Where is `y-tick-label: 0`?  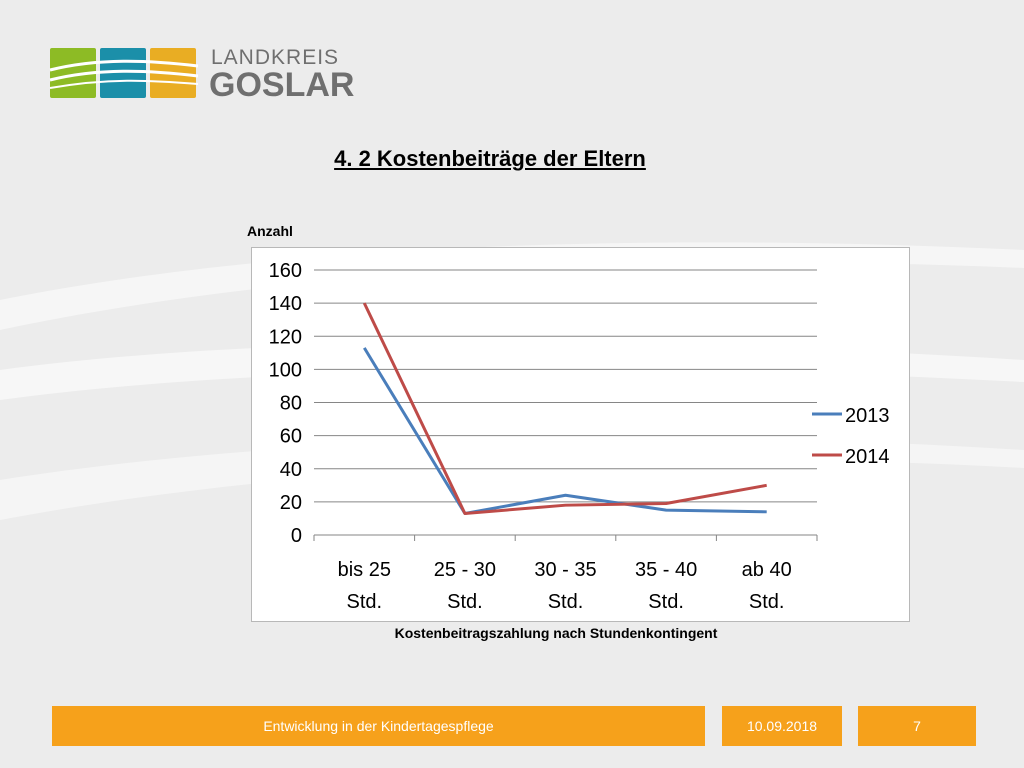
y-tick-label: 0 is located at coordinates (296, 536).